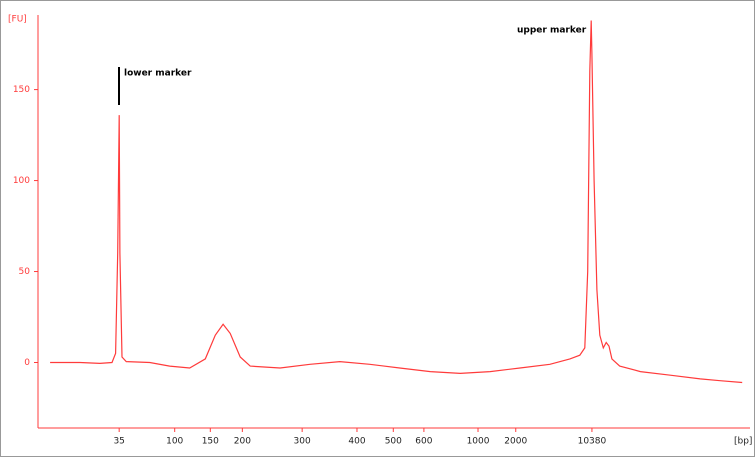  I want to click on y-axis-label: [FU], so click(17, 20).